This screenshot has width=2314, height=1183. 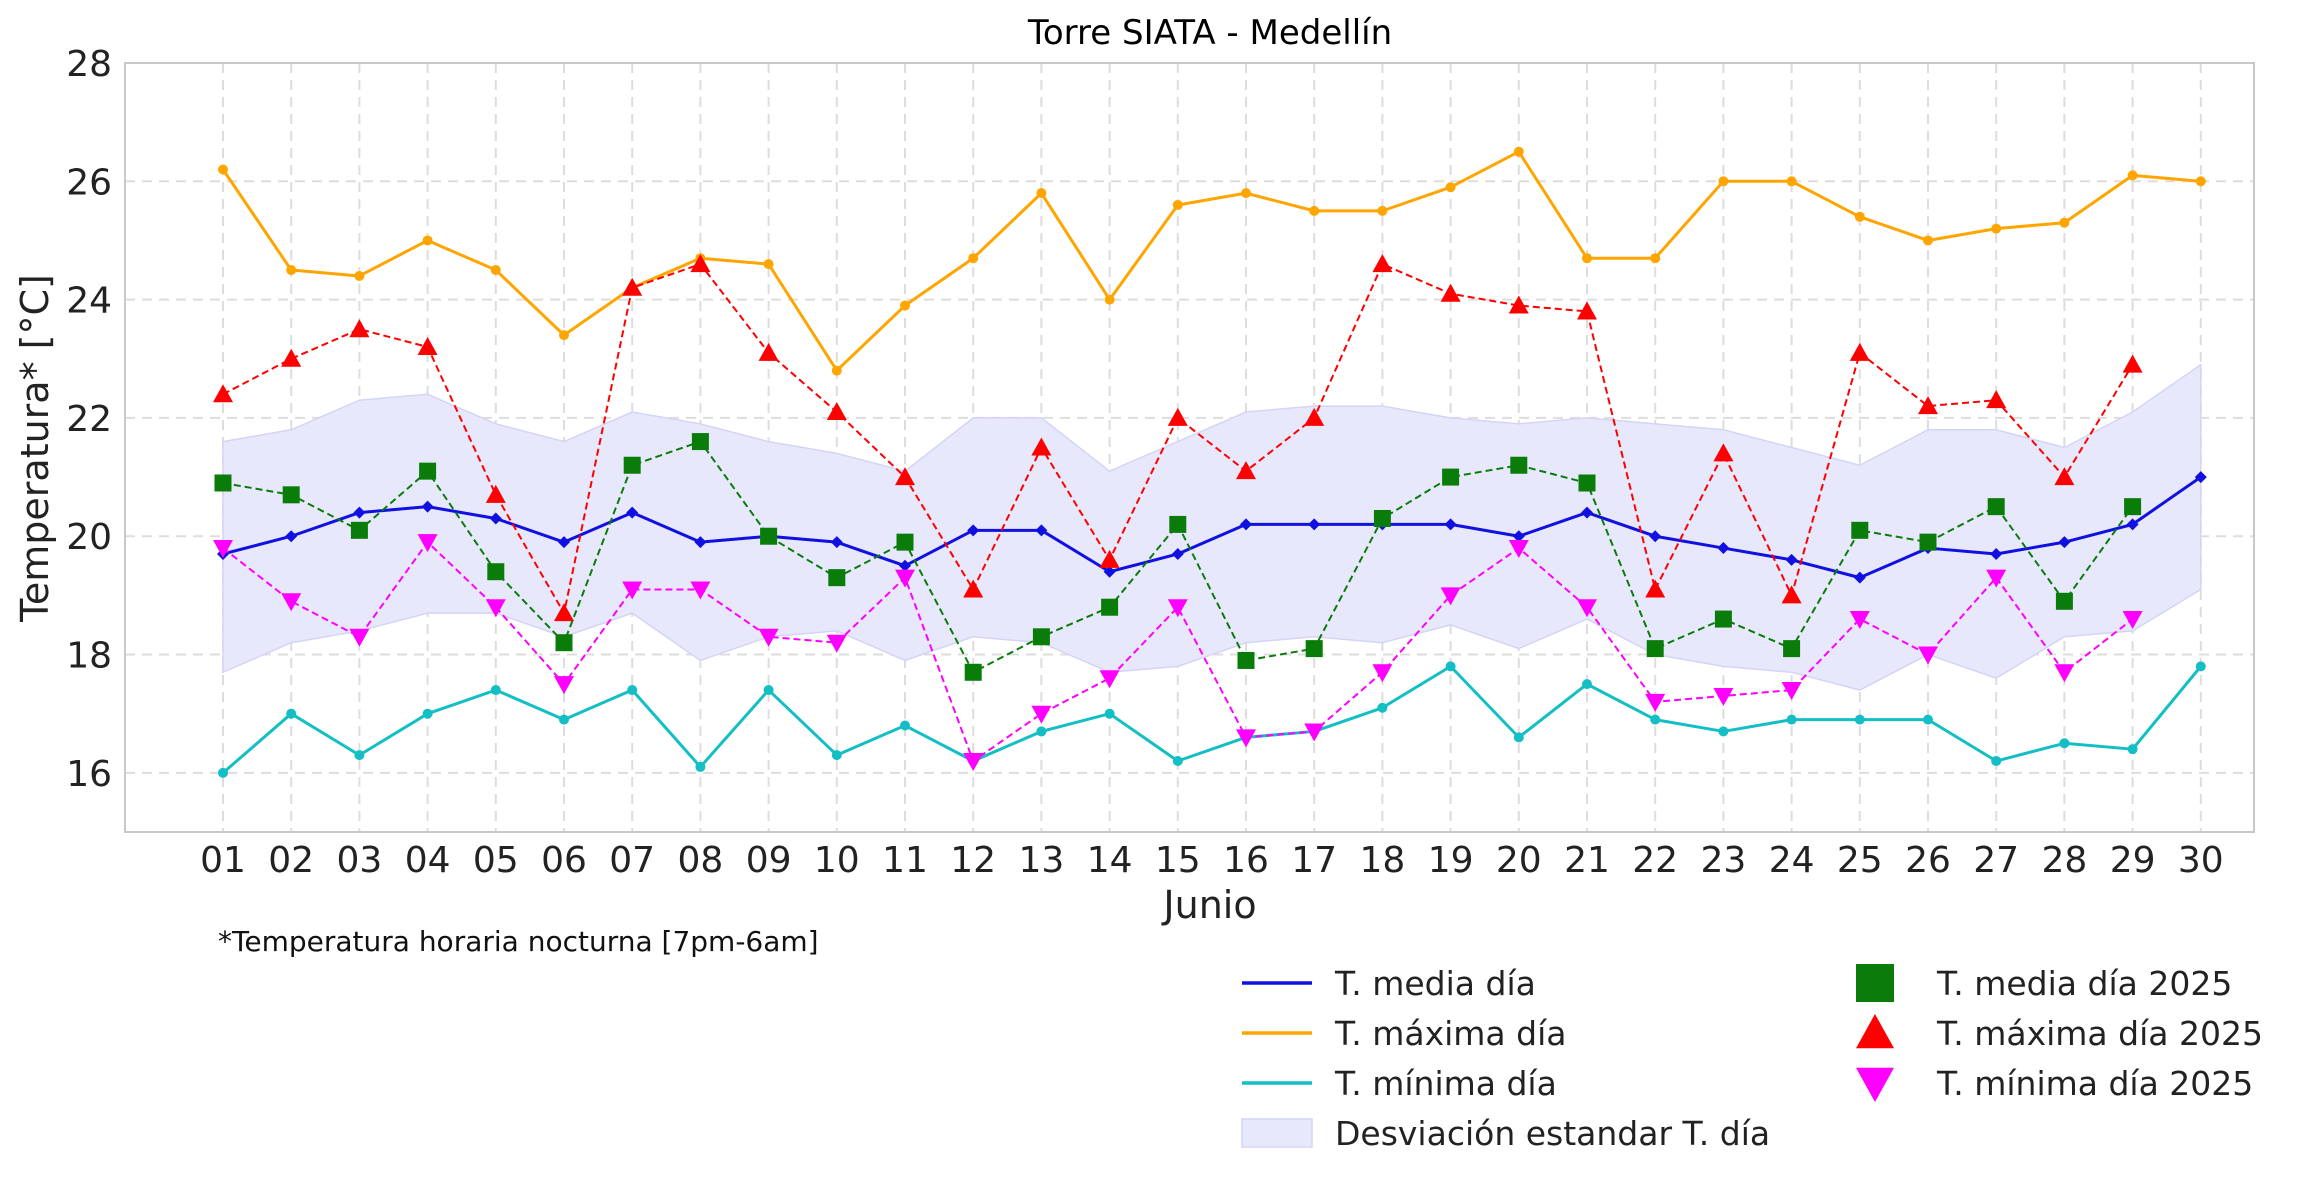 I want to click on x-tick-label: 21, so click(x=1587, y=860).